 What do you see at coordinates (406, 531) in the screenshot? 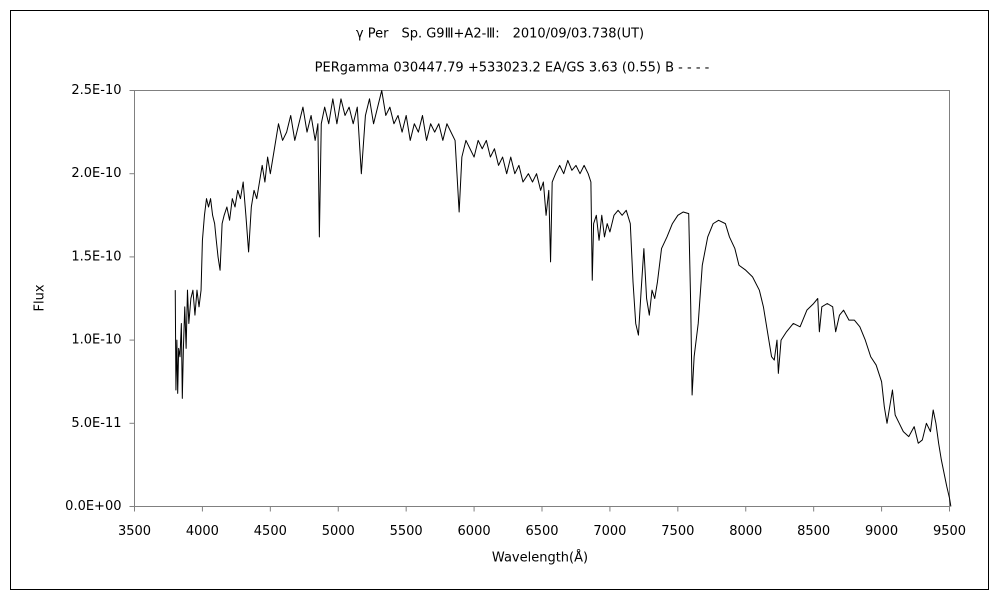
I see `x-tick-label: 5500` at bounding box center [406, 531].